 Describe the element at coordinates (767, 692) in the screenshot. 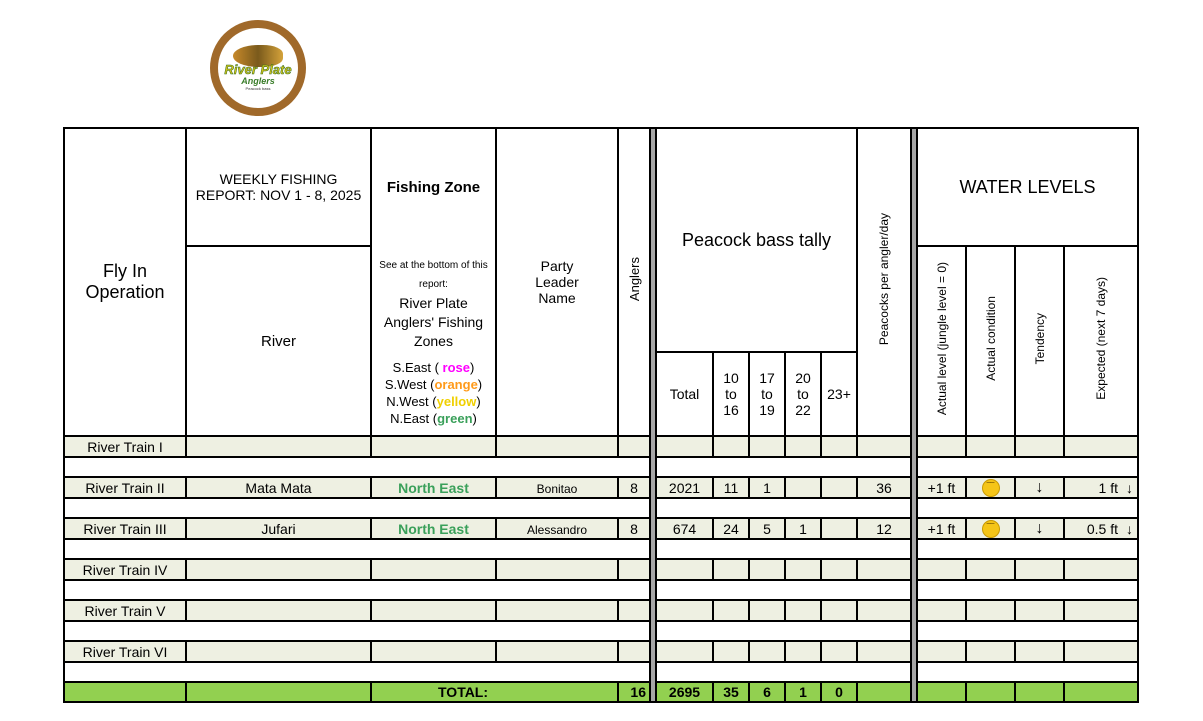

I see `total-size-17-19: 6` at that location.